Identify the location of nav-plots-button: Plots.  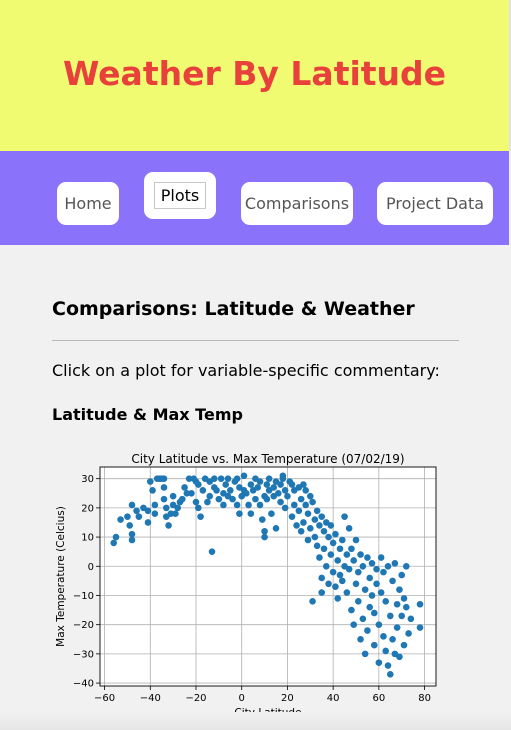
(180, 195).